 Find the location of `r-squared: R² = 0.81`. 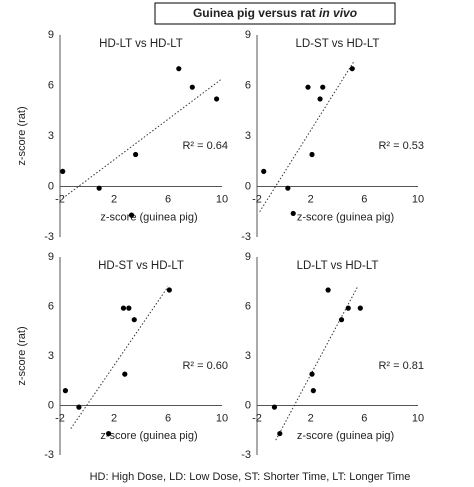

r-squared: R² = 0.81 is located at coordinates (401, 366).